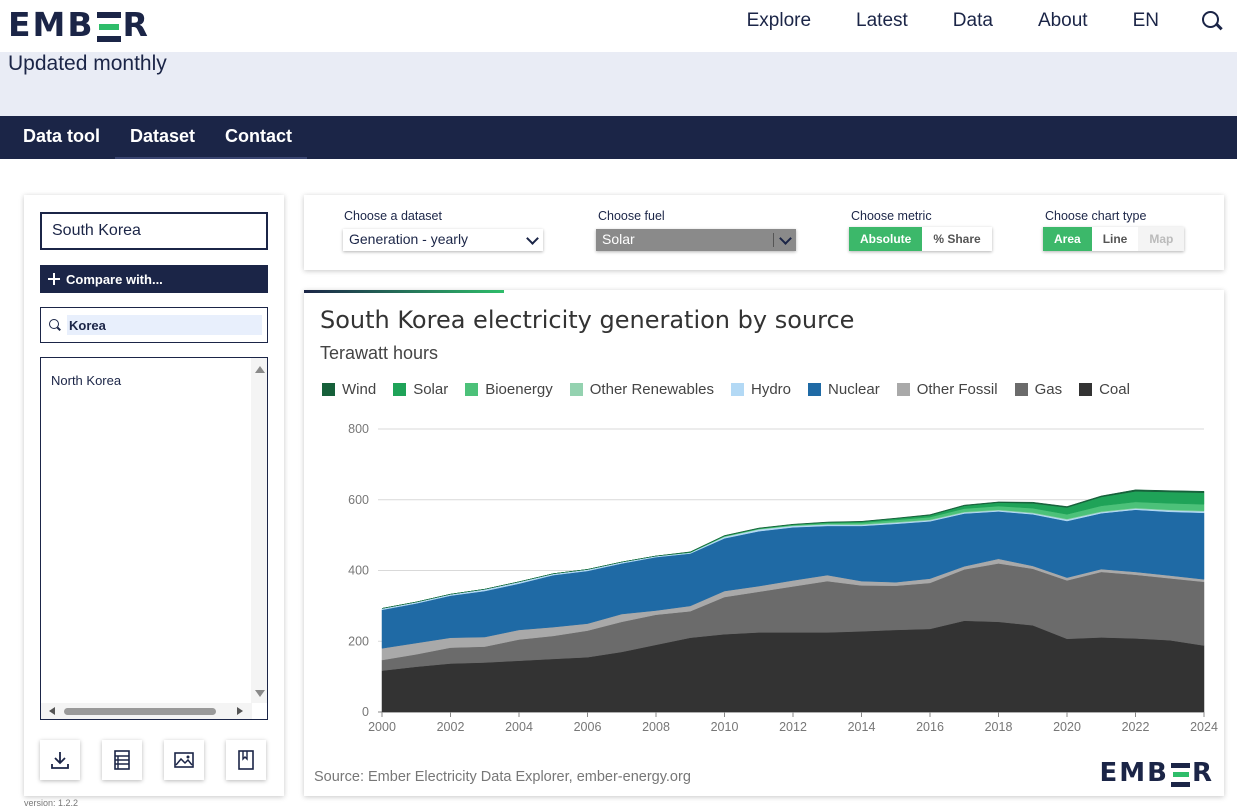 This screenshot has height=809, width=1237. Describe the element at coordinates (886, 239) in the screenshot. I see `metric-absolute: Absolute` at that location.